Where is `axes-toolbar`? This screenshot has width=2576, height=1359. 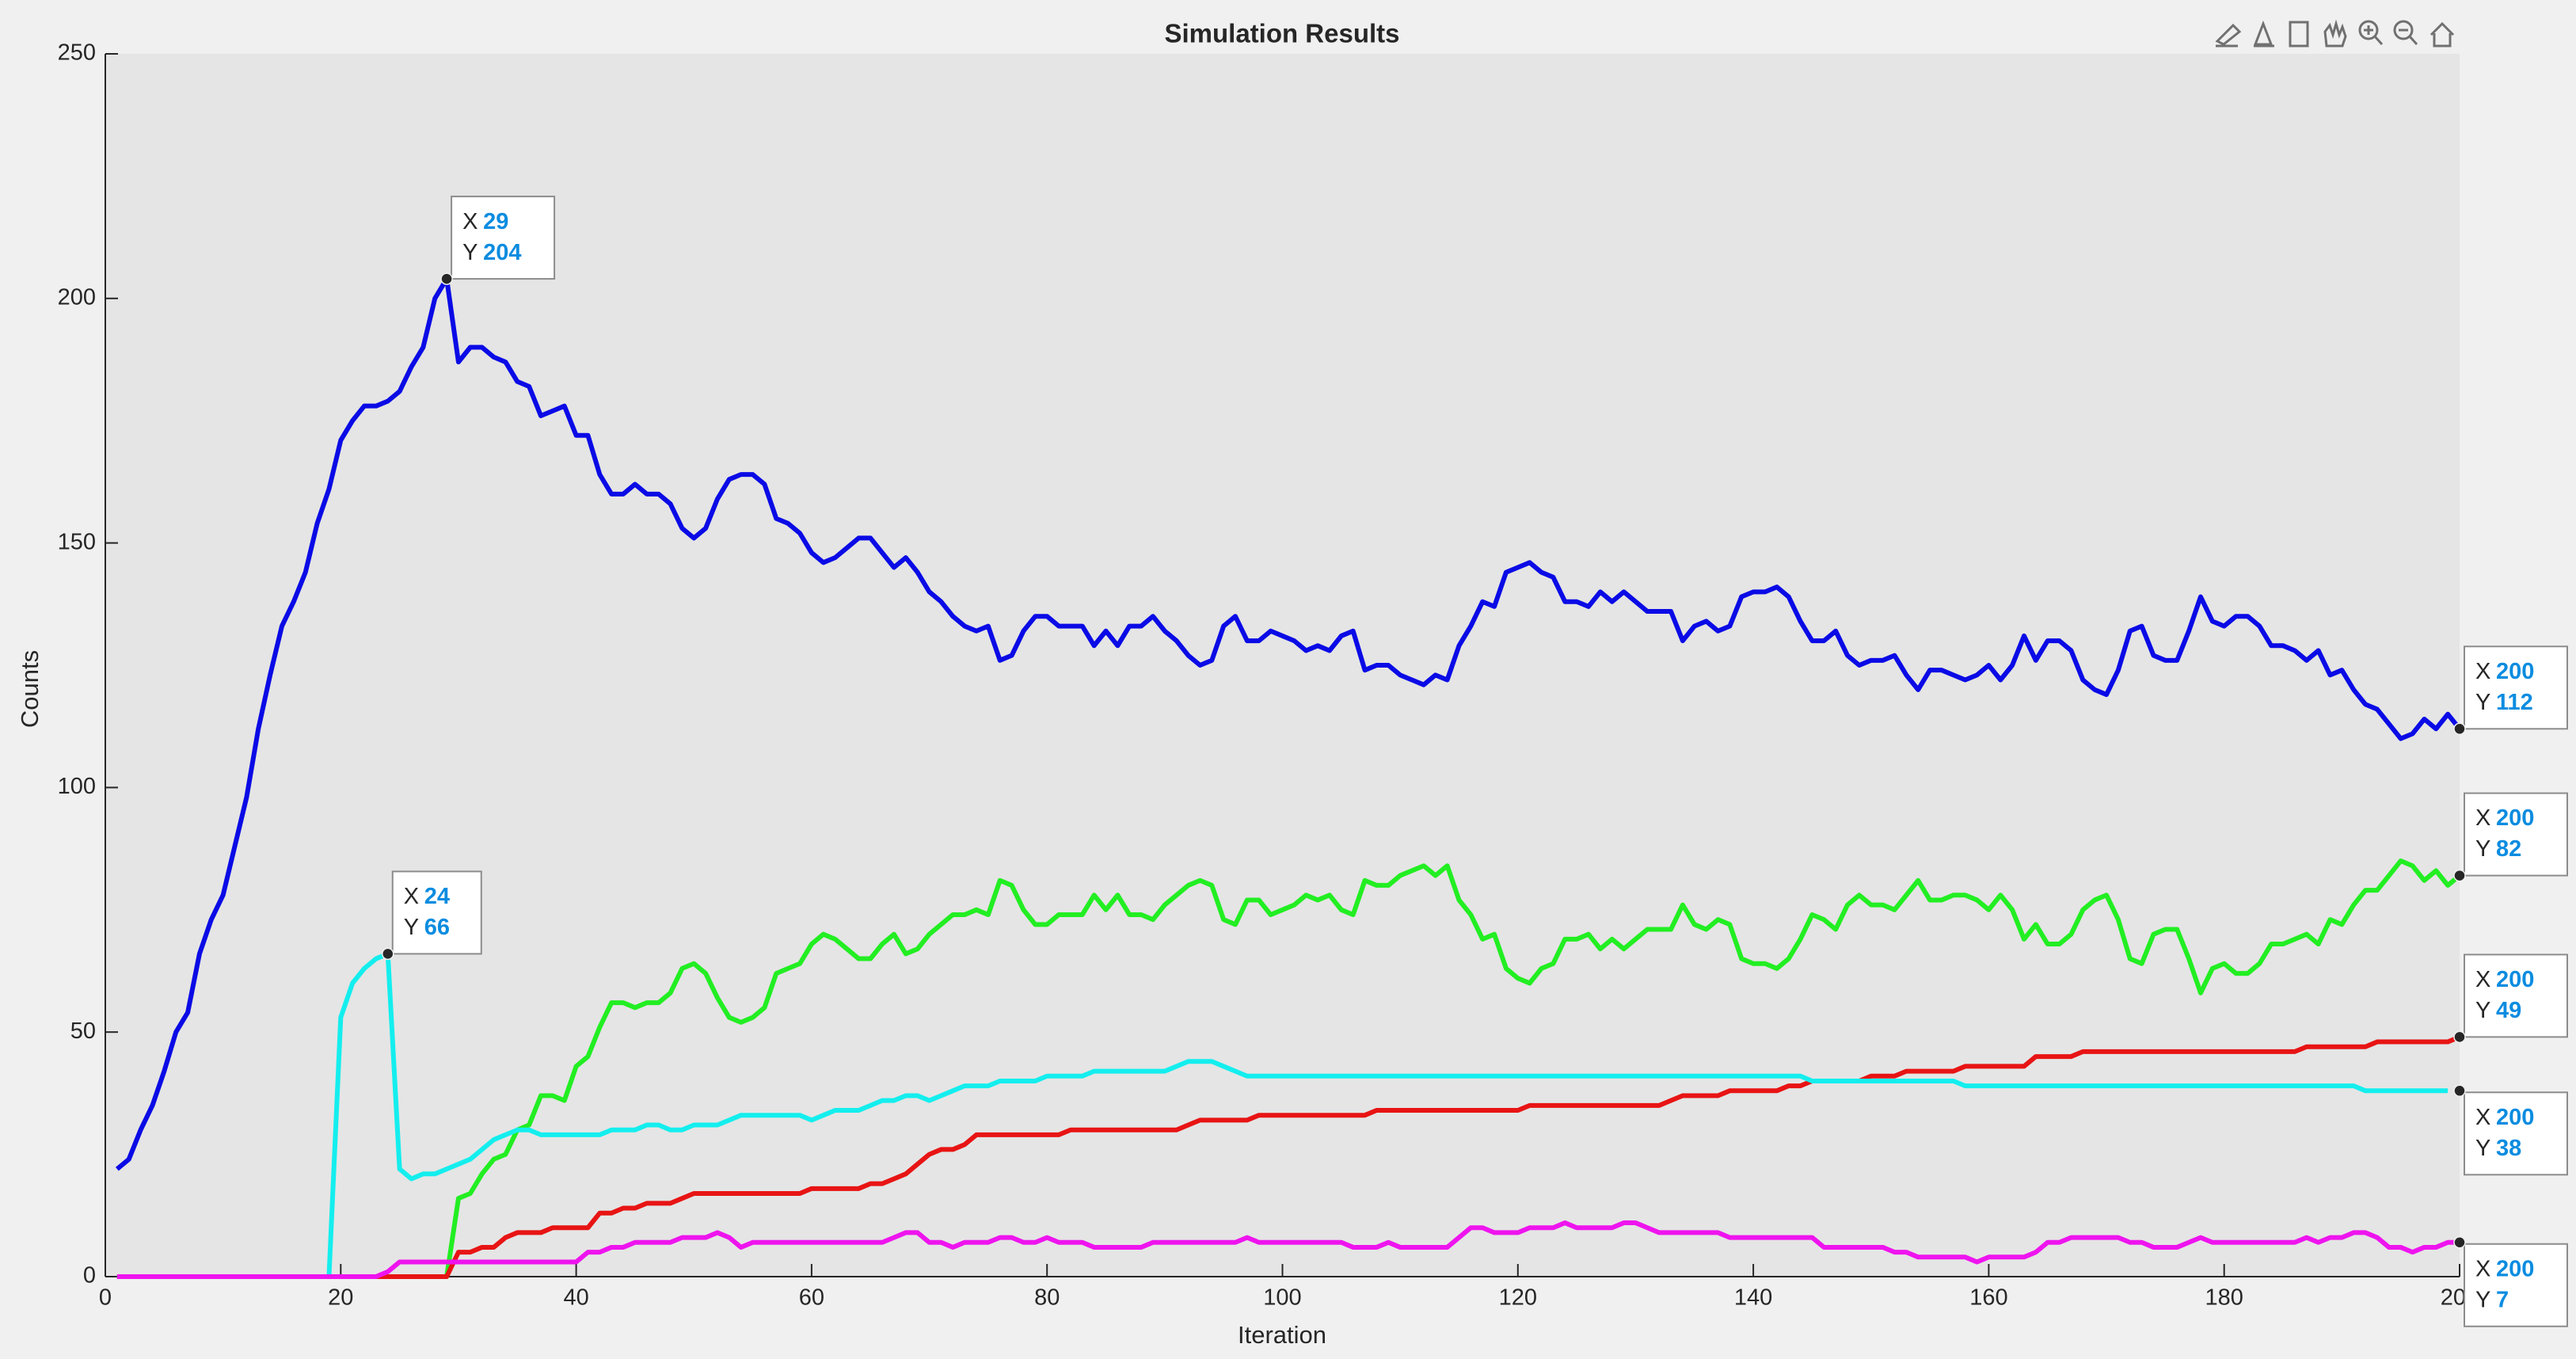
axes-toolbar is located at coordinates (2335, 34).